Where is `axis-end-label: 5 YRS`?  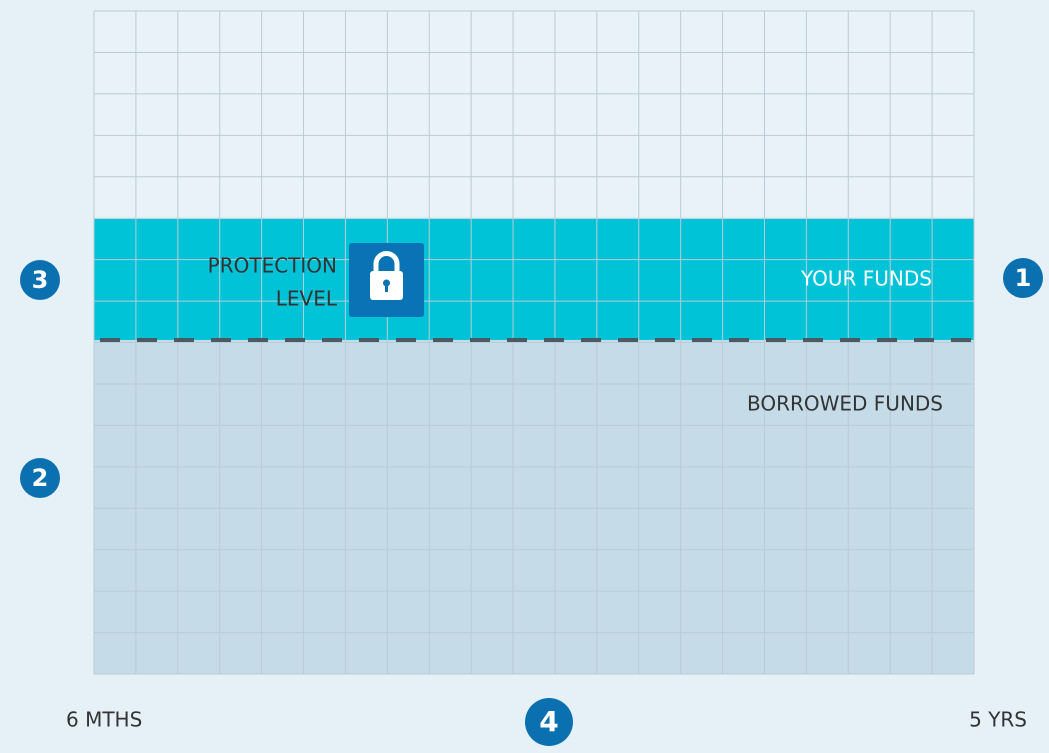 axis-end-label: 5 YRS is located at coordinates (998, 720).